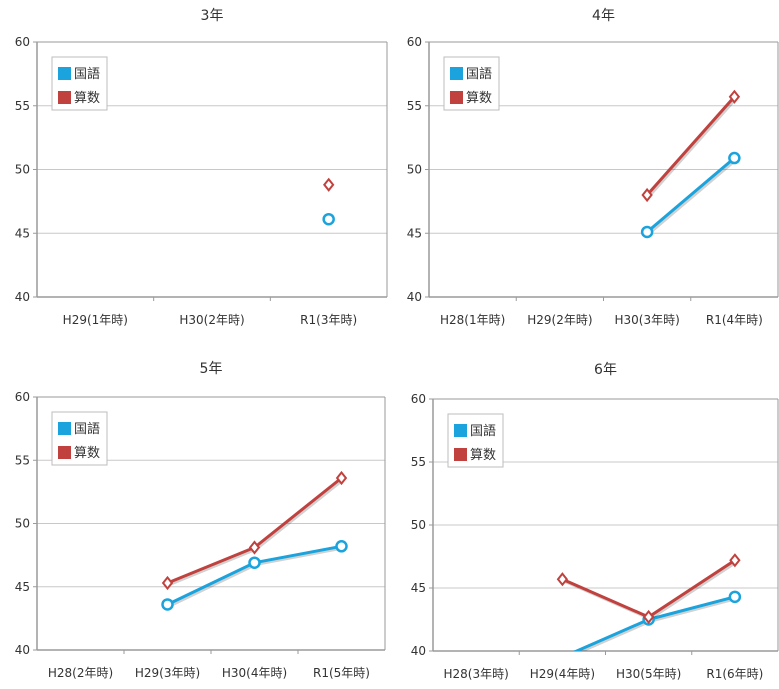  I want to click on series-line-shadow-sansu, so click(692, 147).